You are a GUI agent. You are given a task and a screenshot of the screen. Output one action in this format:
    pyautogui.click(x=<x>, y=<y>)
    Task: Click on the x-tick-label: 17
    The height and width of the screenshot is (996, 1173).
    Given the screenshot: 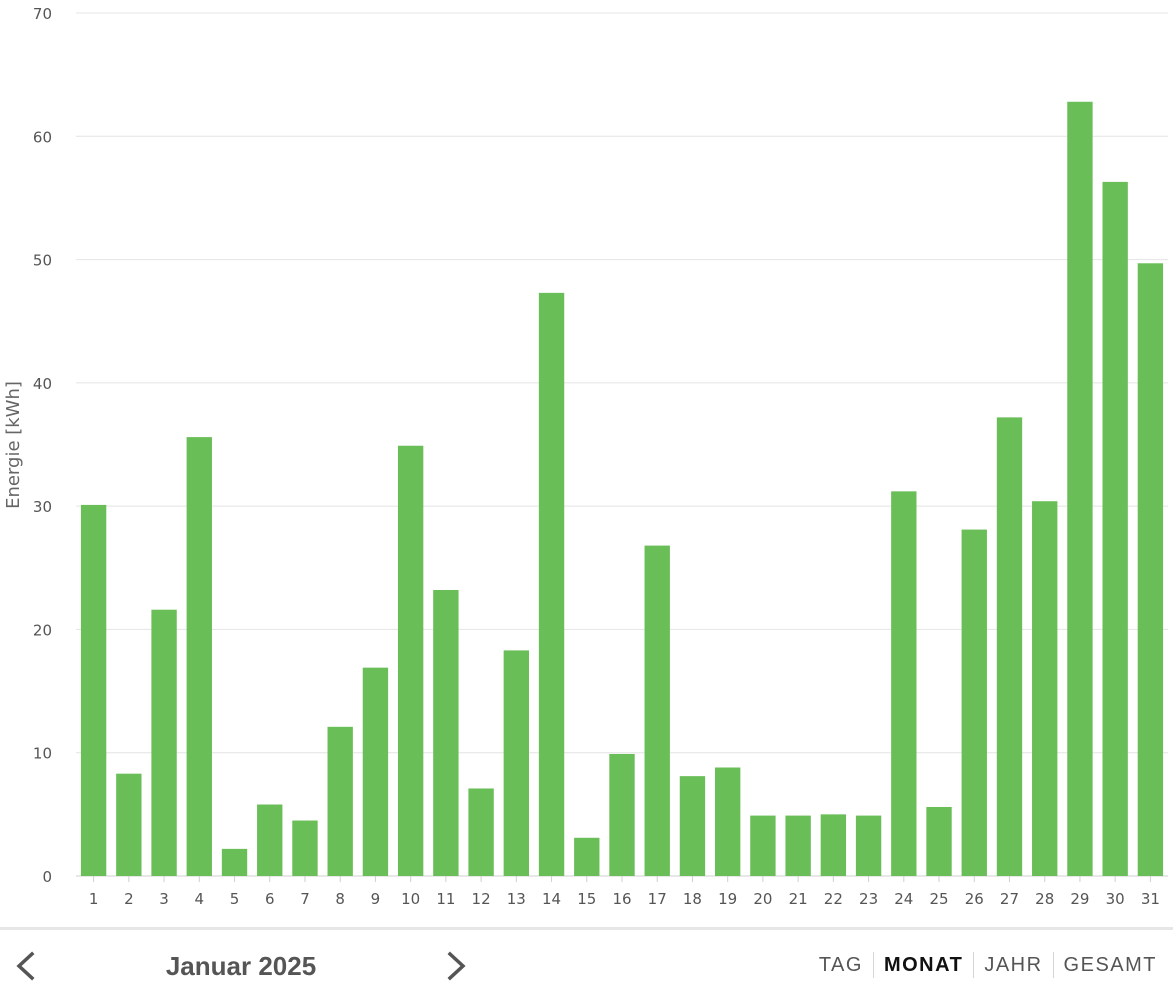 What is the action you would take?
    pyautogui.click(x=657, y=899)
    